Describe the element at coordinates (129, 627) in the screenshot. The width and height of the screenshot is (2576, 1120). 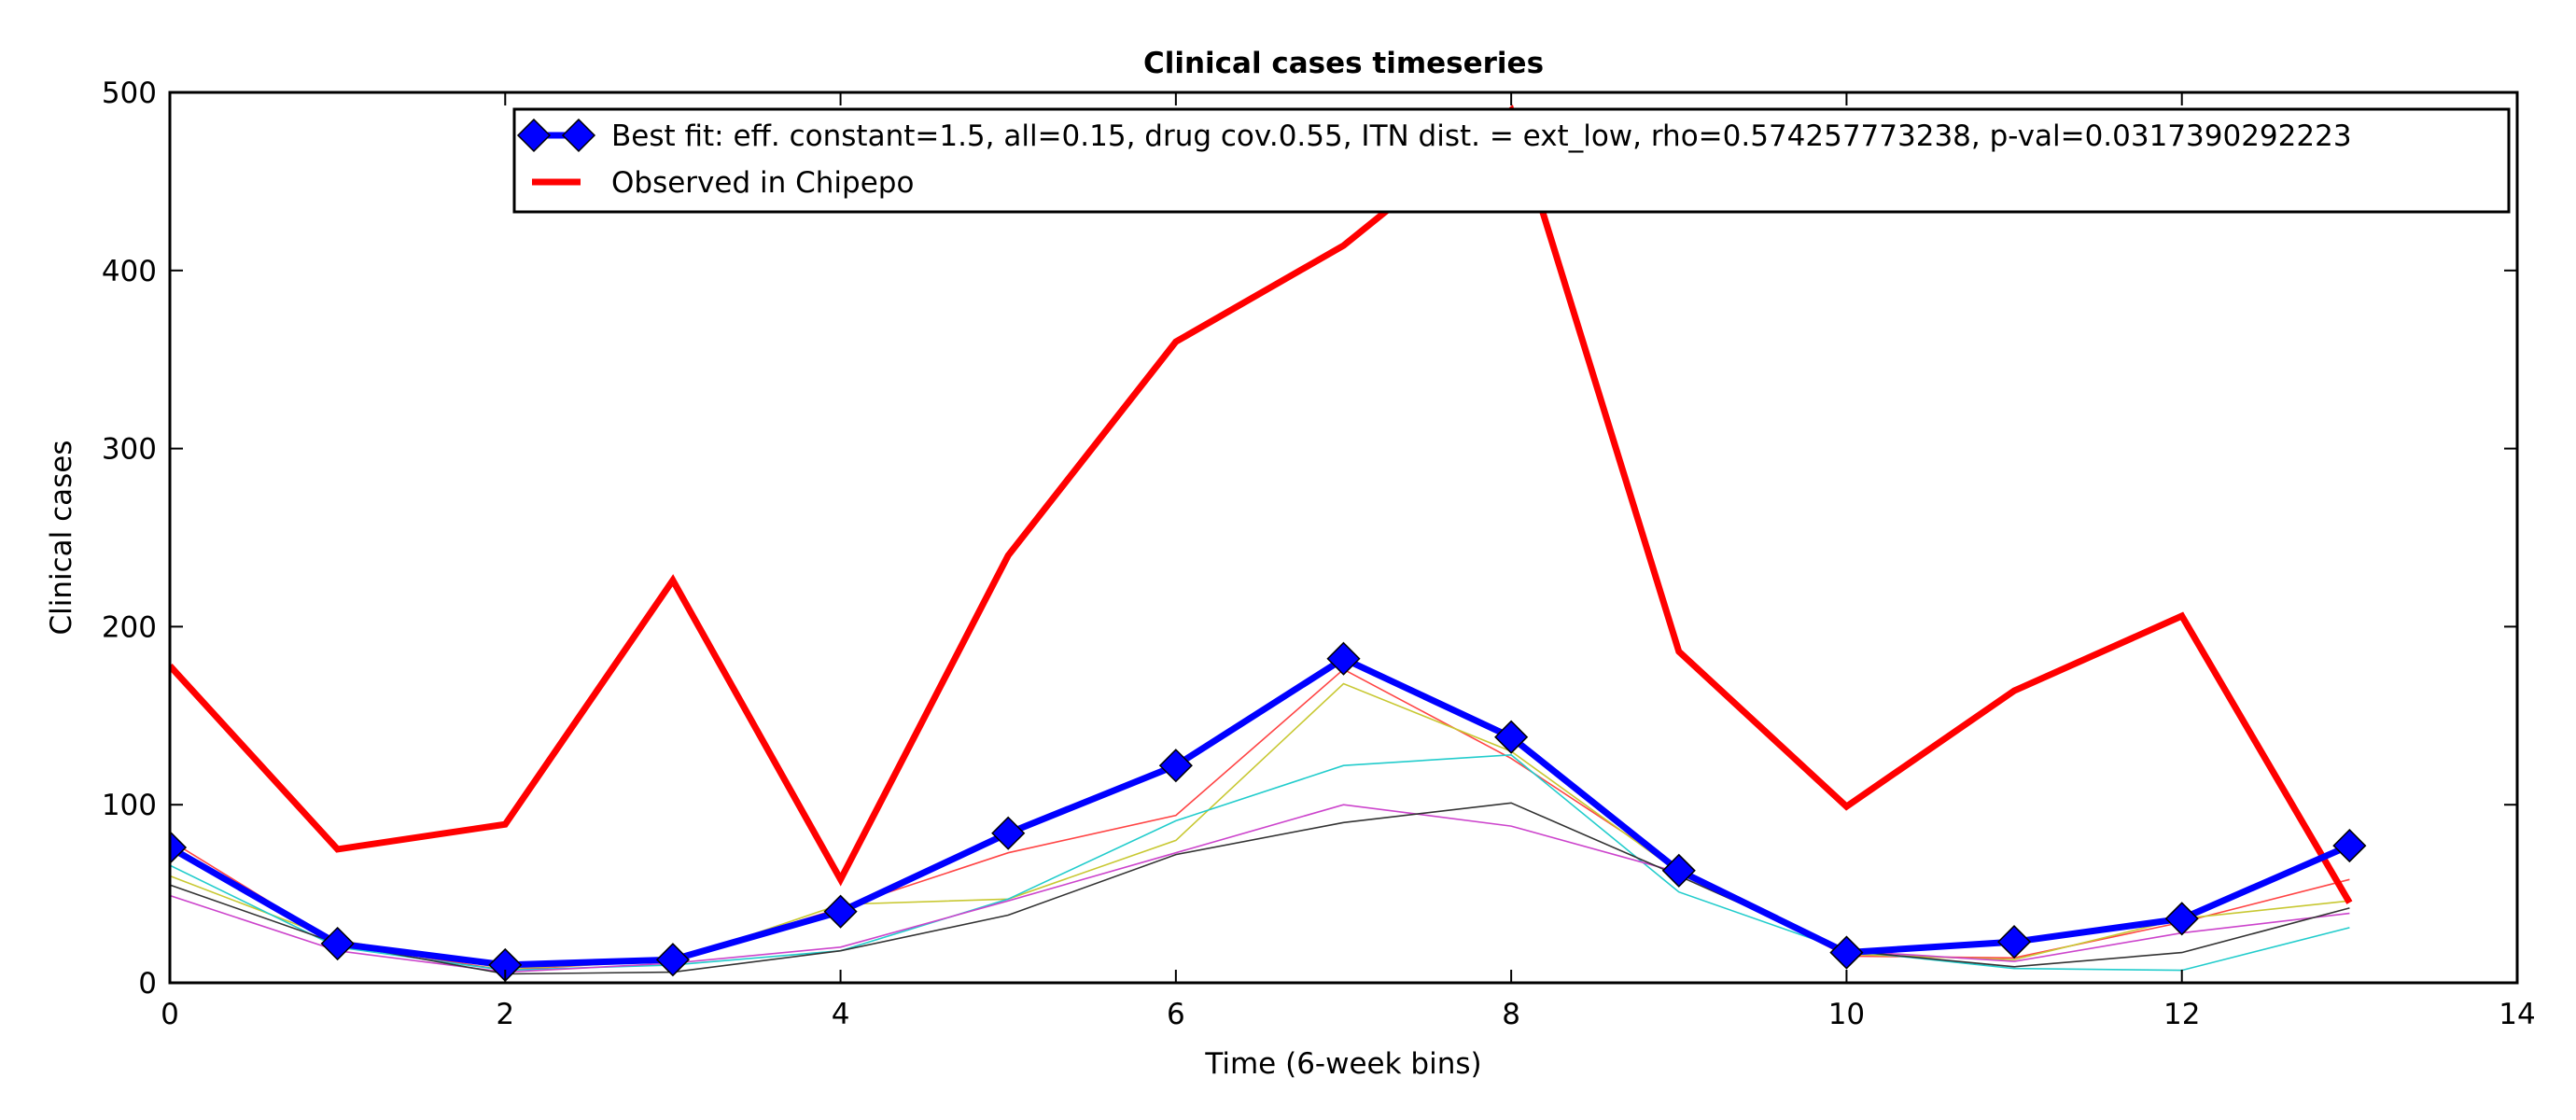
I see `y-tick-label: 200` at that location.